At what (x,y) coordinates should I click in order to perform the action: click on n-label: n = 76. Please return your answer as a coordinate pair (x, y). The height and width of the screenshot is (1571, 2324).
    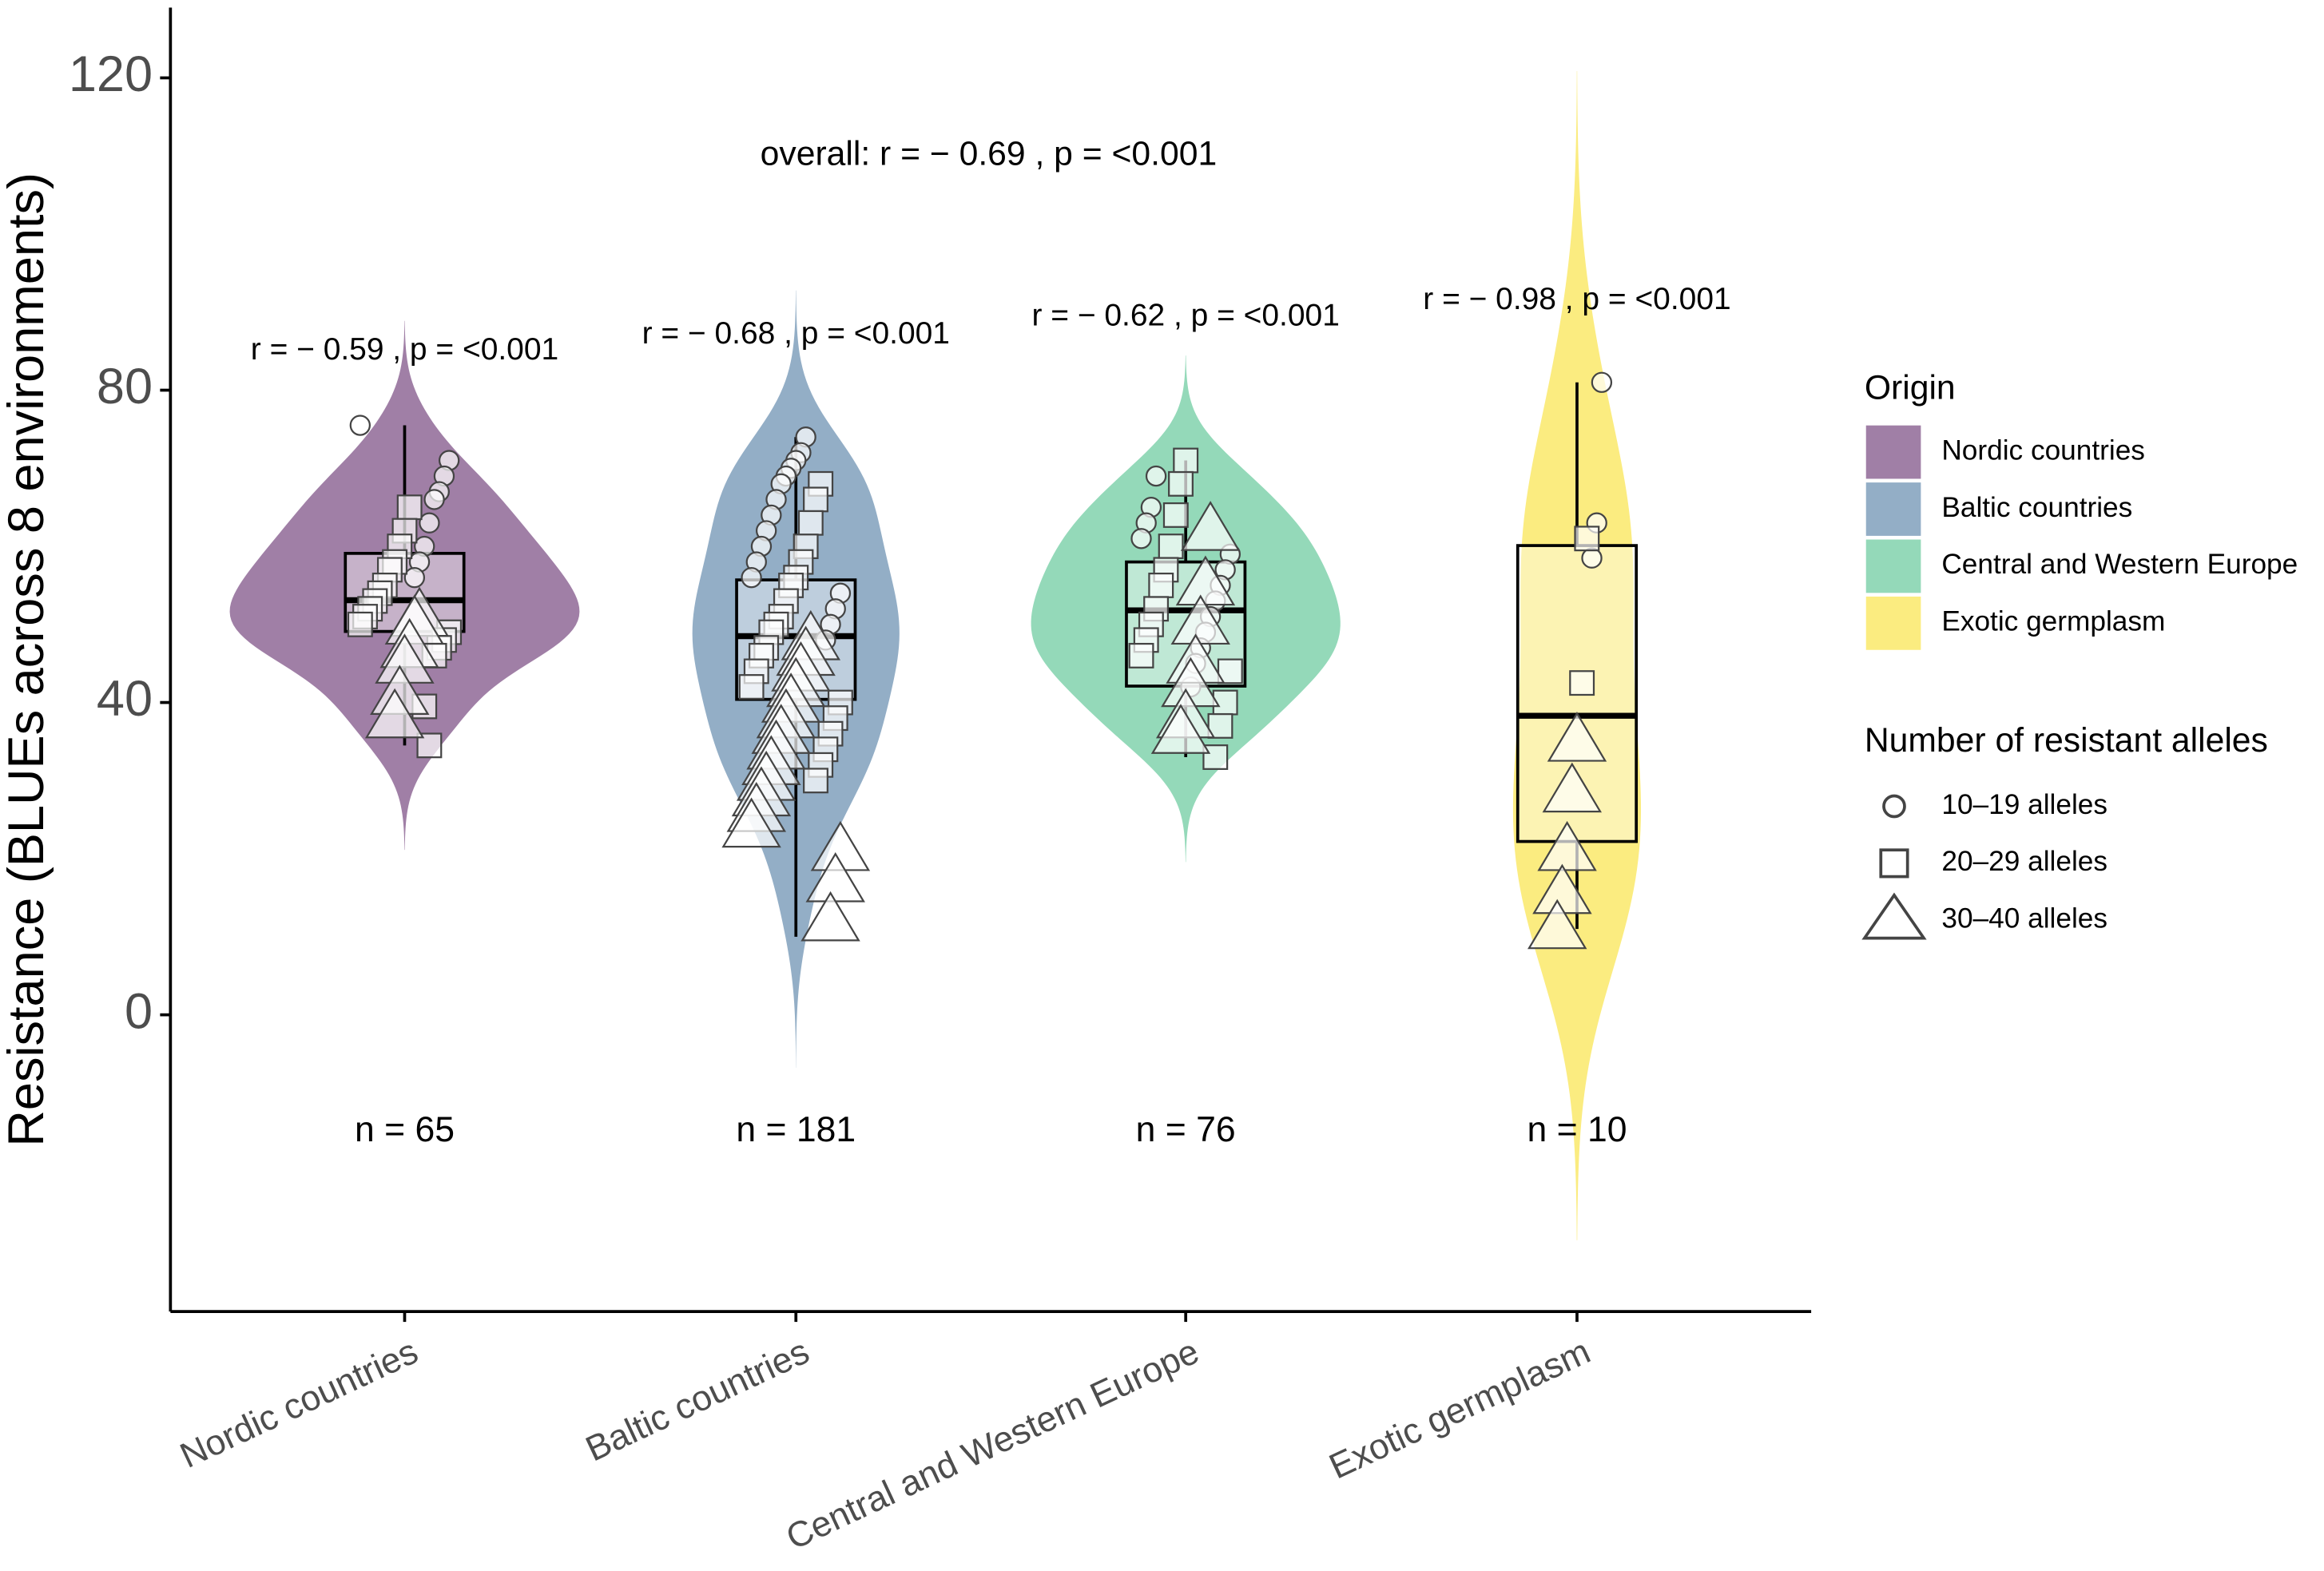
    Looking at the image, I should click on (1186, 1129).